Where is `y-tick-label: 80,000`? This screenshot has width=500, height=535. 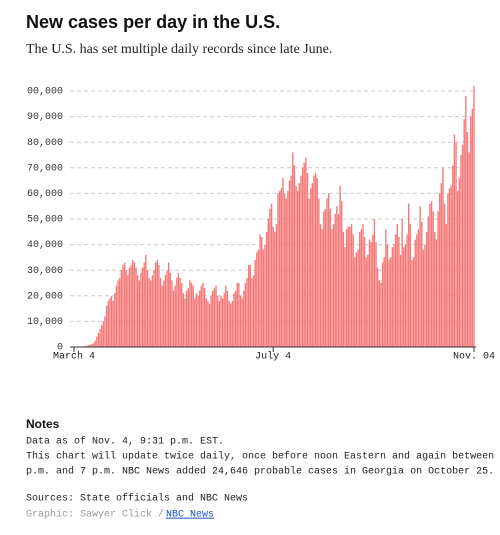 y-tick-label: 80,000 is located at coordinates (45, 143).